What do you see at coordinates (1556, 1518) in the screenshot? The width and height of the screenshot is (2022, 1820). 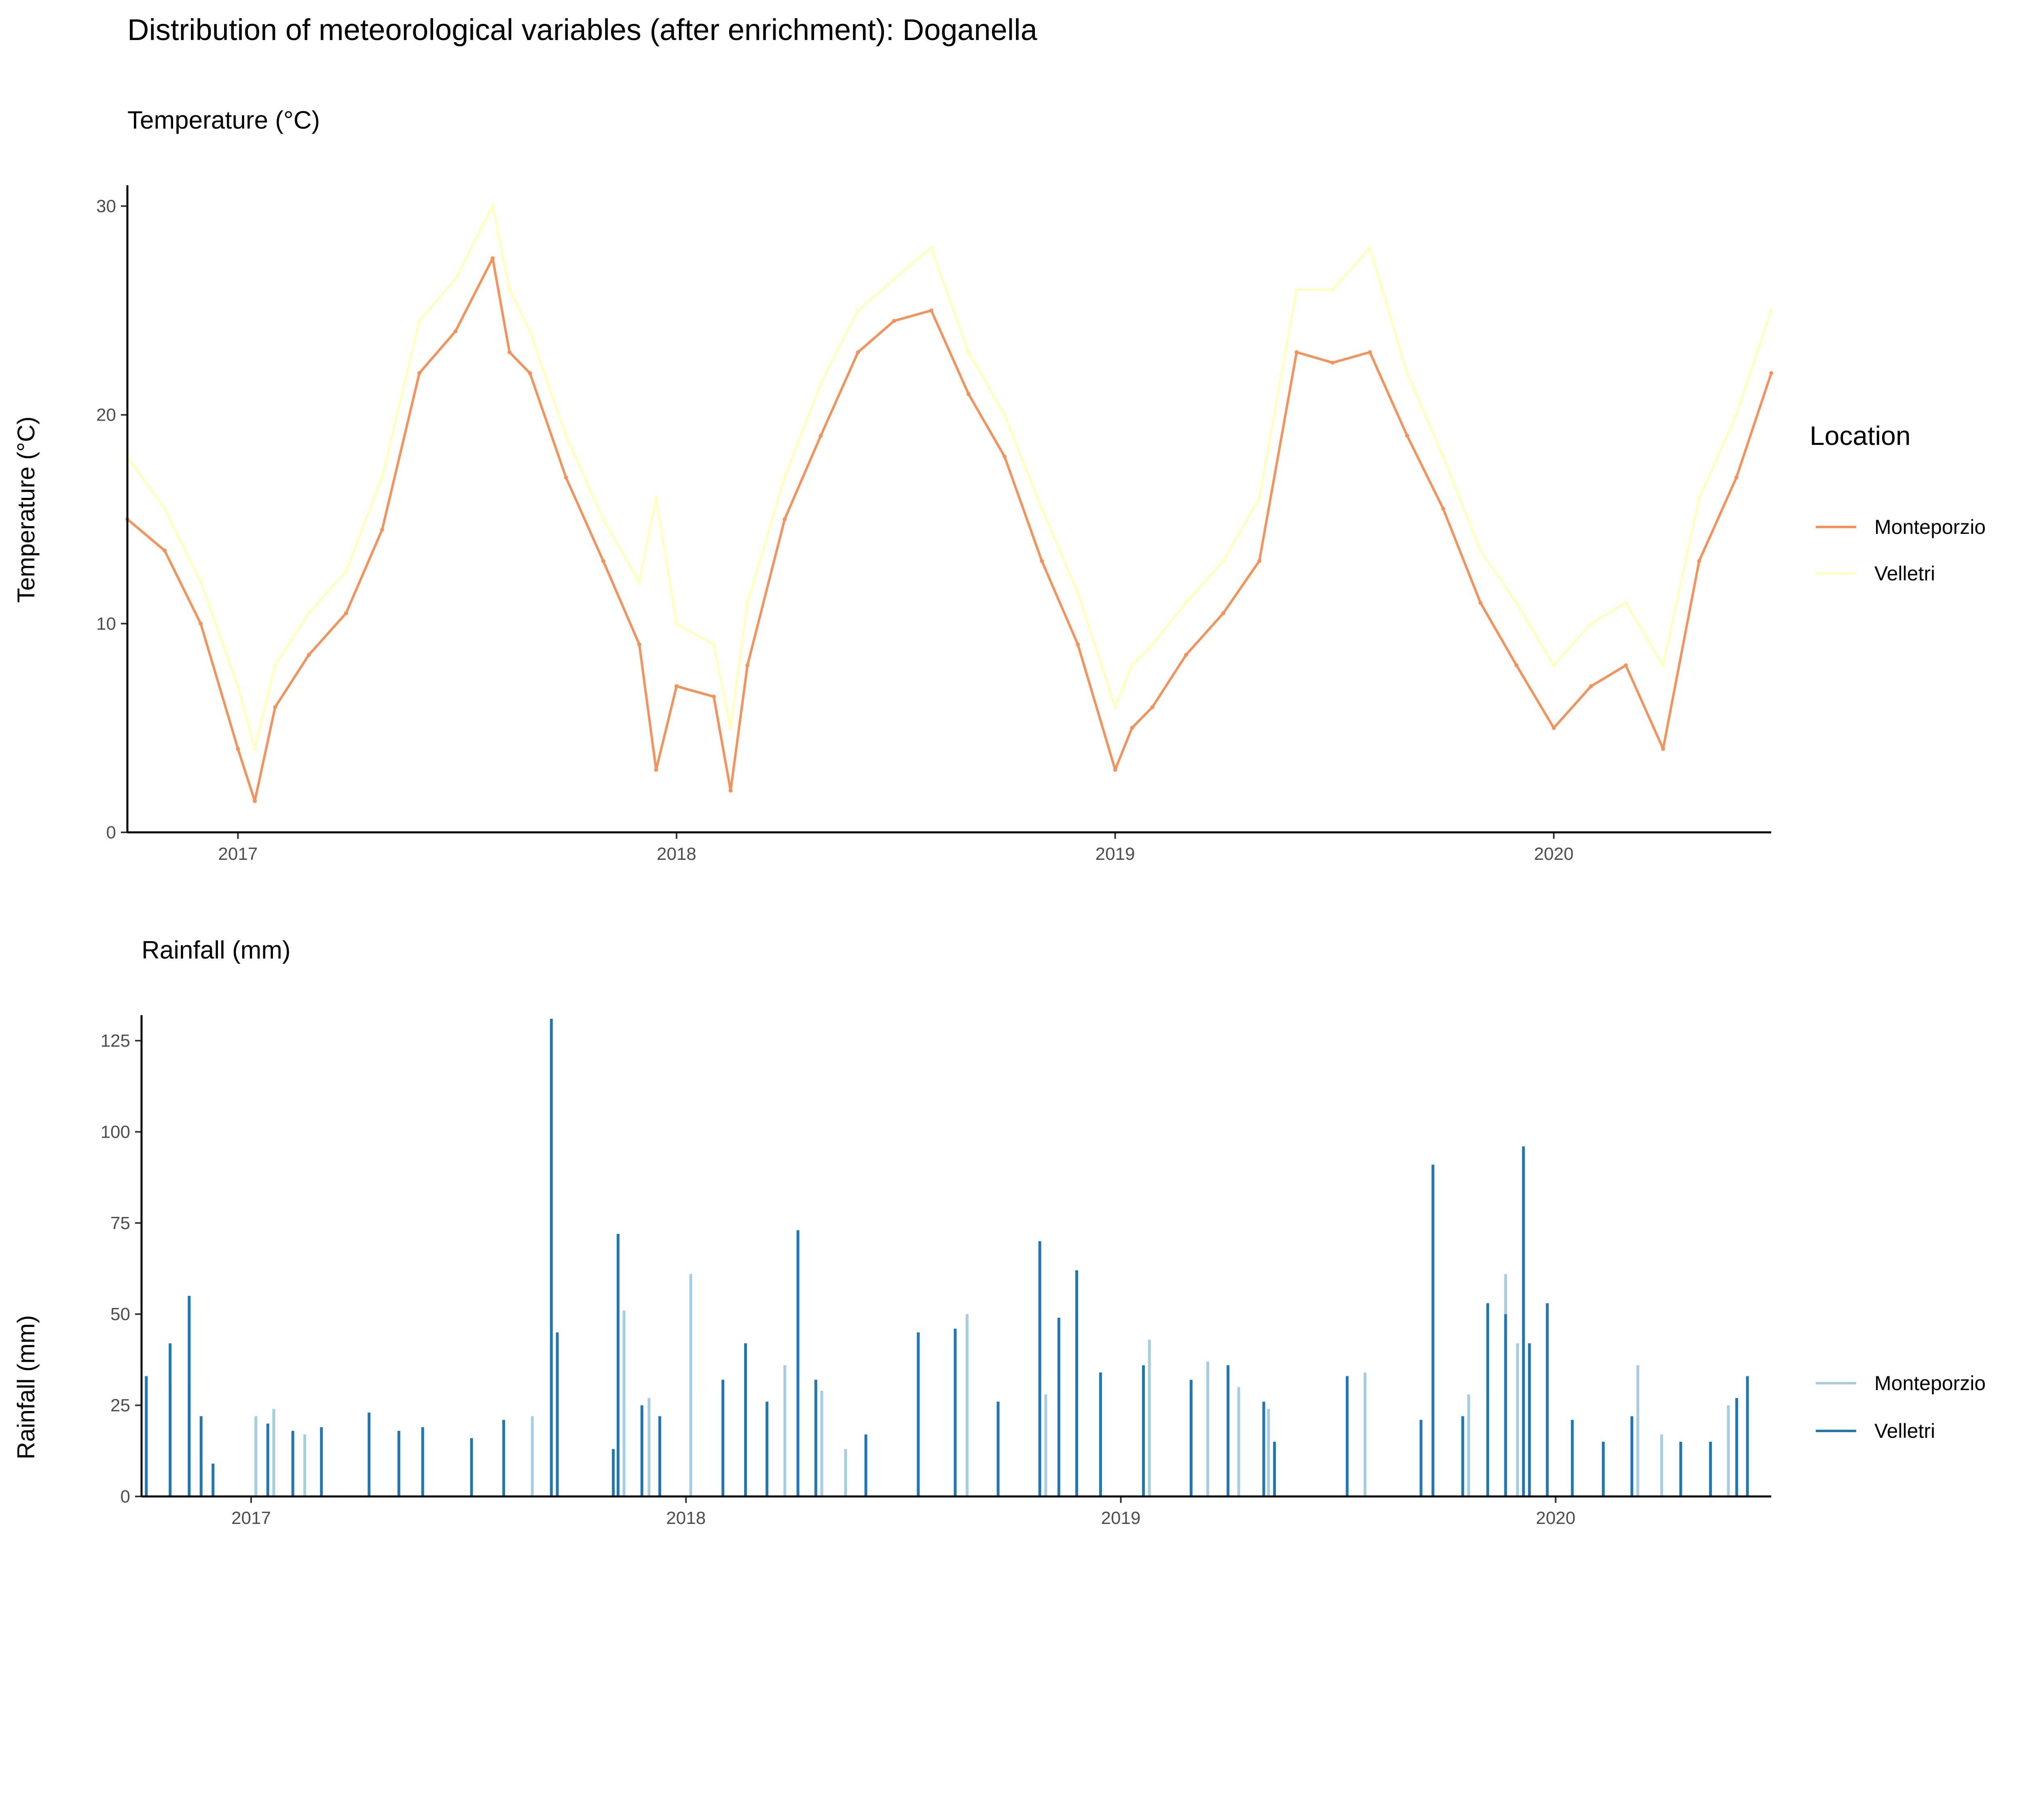 I see `rainfall-x-tick-label: 2020` at bounding box center [1556, 1518].